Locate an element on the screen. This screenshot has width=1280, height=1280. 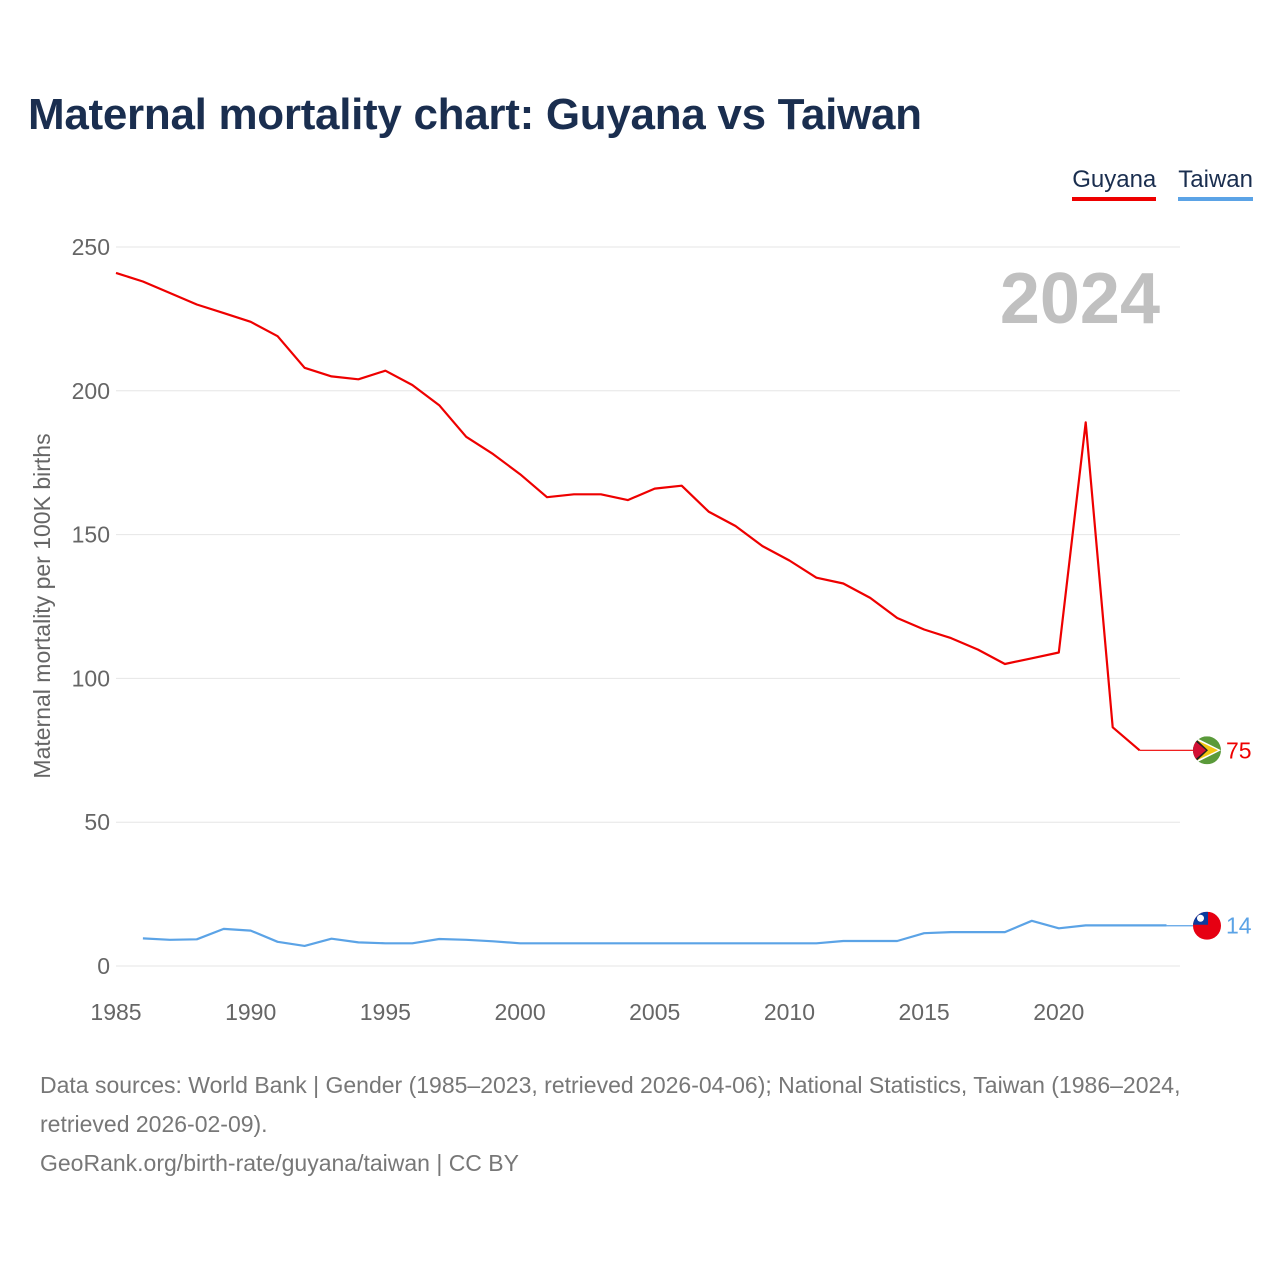
x-tick-label: 1995 is located at coordinates (385, 1012).